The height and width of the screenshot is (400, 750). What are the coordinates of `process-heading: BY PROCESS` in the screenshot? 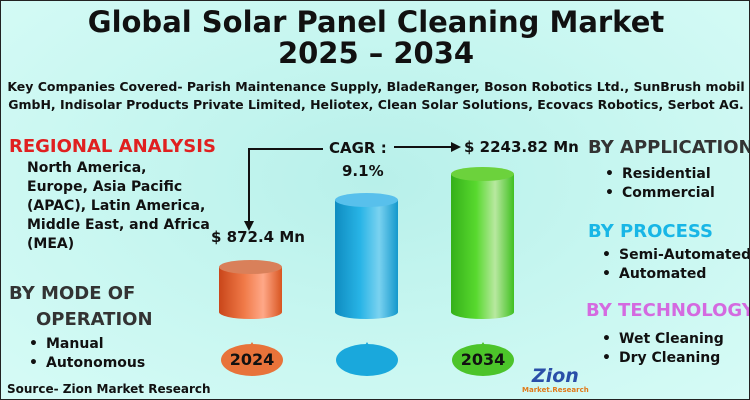 It's located at (651, 231).